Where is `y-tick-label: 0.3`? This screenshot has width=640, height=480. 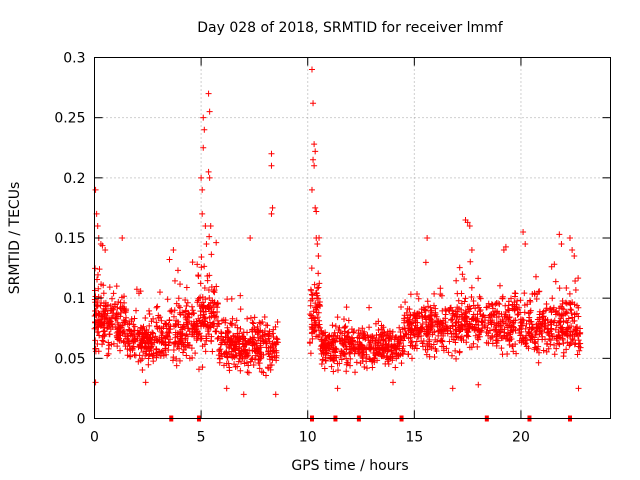
y-tick-label: 0.3 is located at coordinates (74, 59).